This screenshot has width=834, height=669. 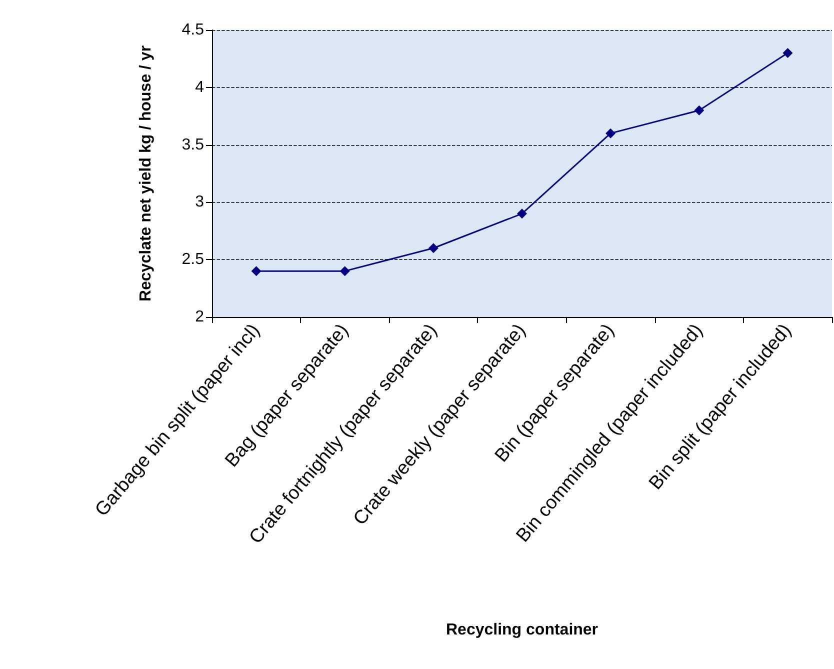 I want to click on y-axis-title: Recyclate net yield kg / house / yr, so click(x=146, y=173).